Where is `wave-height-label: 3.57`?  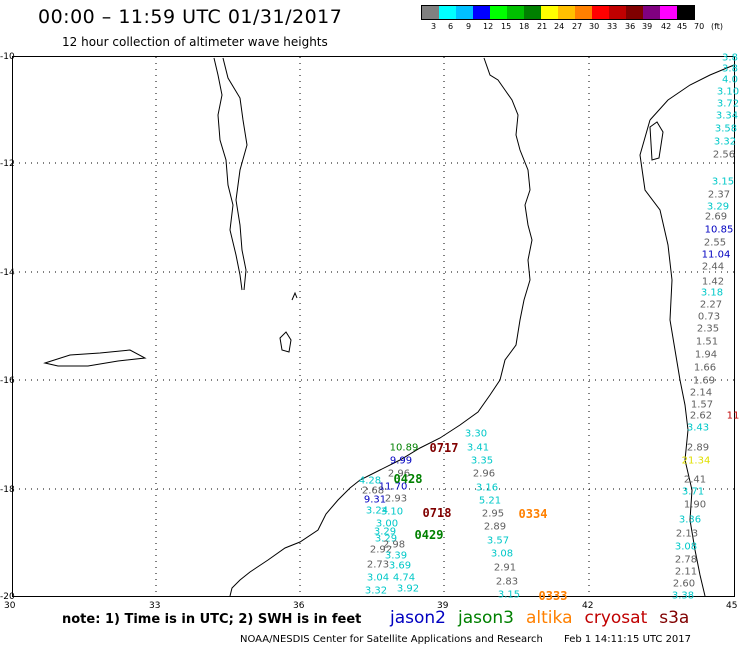 wave-height-label: 3.57 is located at coordinates (498, 541).